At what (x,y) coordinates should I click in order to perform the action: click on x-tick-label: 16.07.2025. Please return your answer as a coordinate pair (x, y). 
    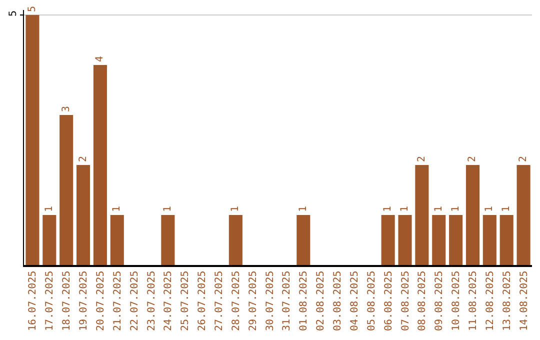
    Looking at the image, I should click on (33, 300).